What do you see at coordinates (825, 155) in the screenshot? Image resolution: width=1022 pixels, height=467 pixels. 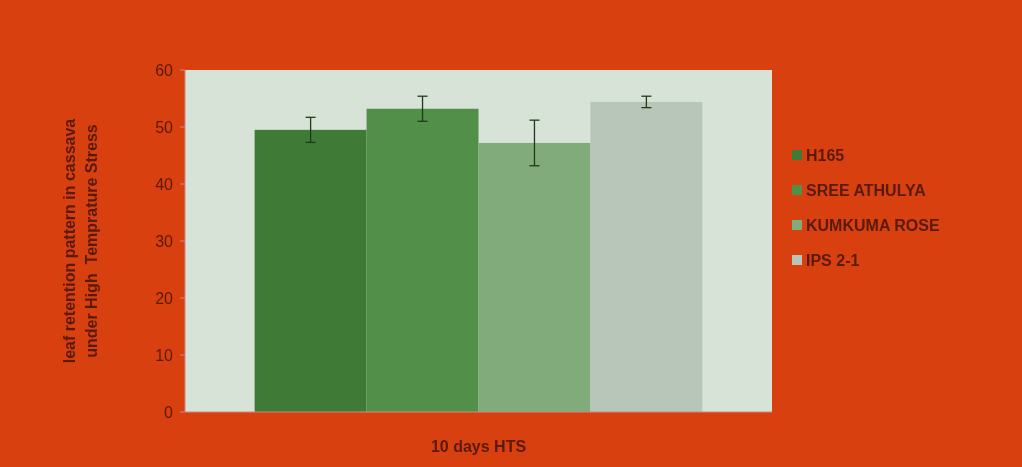 I see `legend-label: H165` at bounding box center [825, 155].